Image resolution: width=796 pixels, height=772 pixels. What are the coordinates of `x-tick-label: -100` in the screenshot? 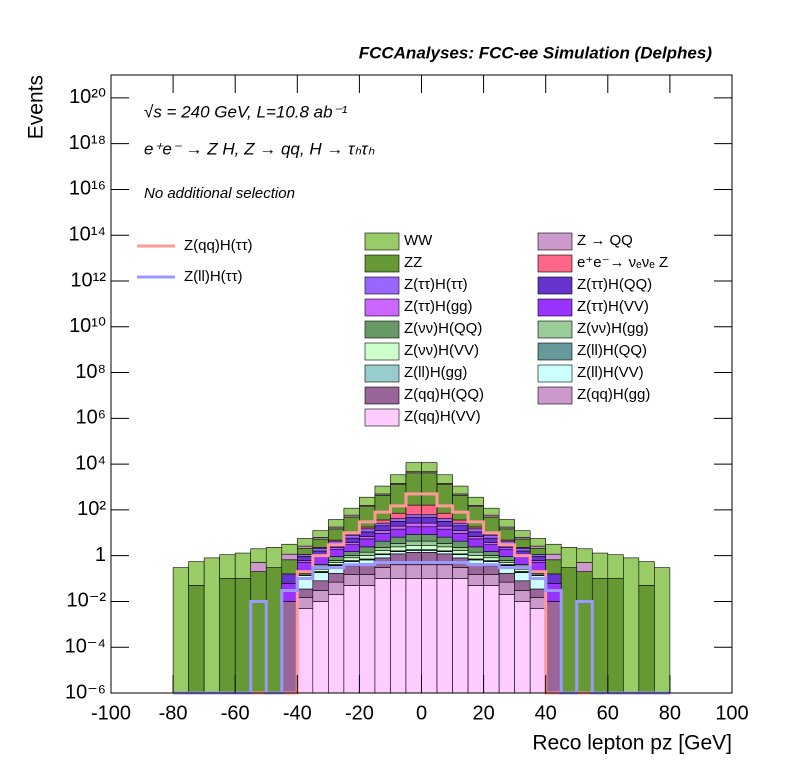 It's located at (111, 713).